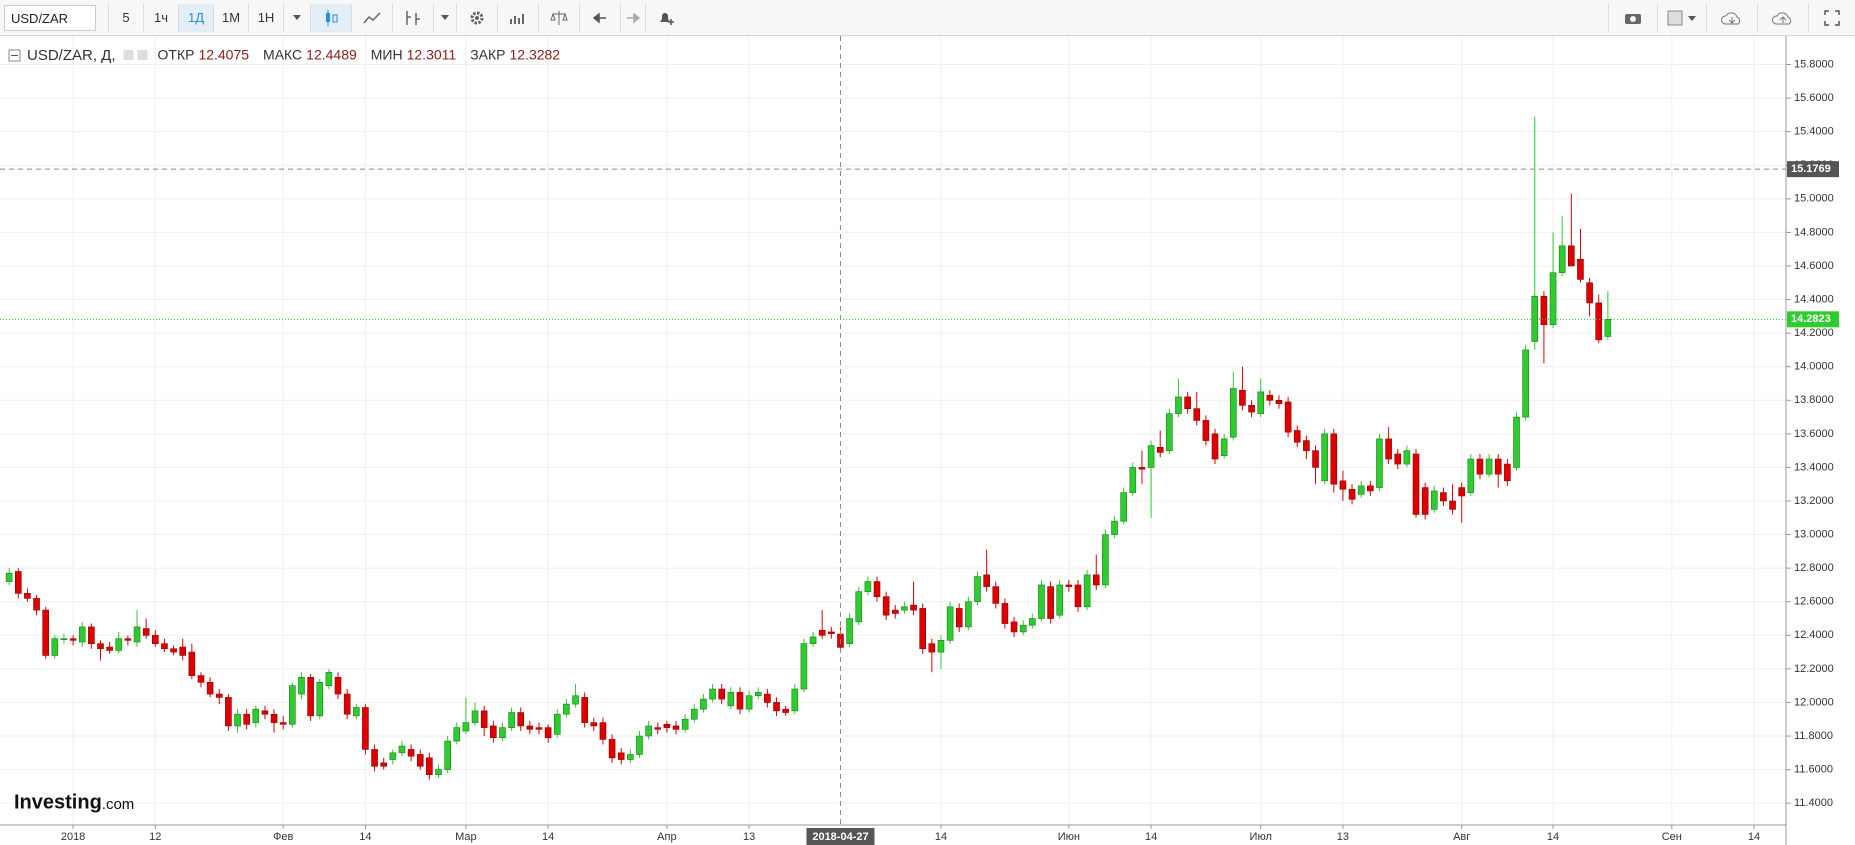 The image size is (1855, 845). I want to click on settings-icon, so click(476, 17).